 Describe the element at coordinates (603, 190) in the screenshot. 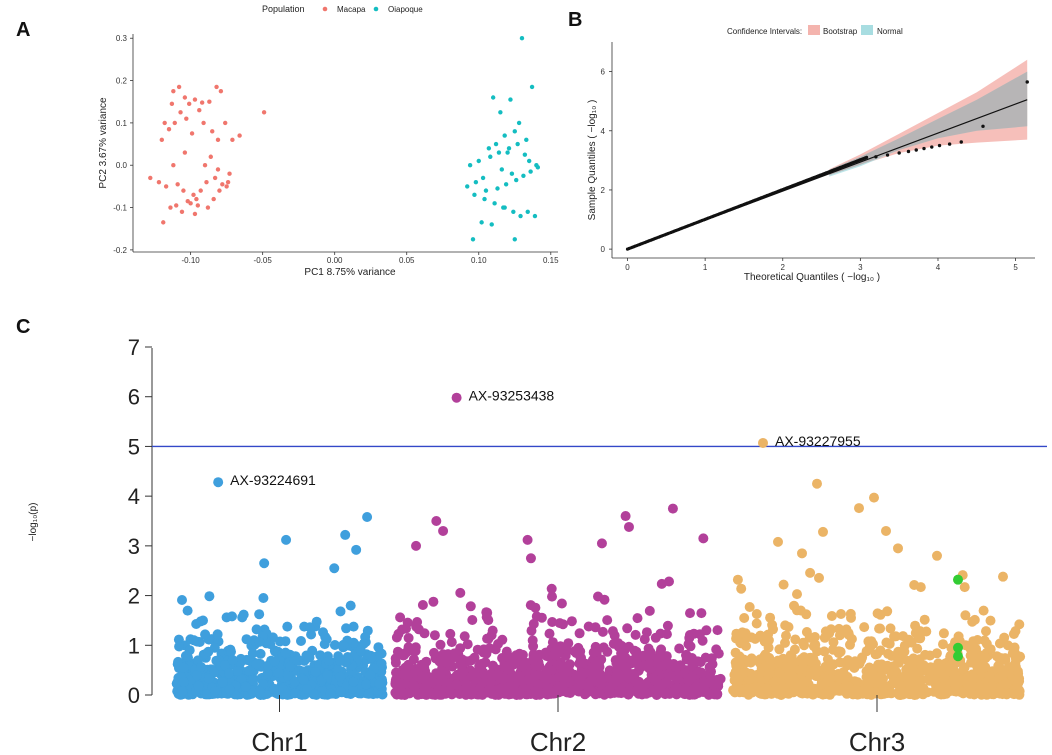

I see `qq-y-tick-label: 2` at that location.